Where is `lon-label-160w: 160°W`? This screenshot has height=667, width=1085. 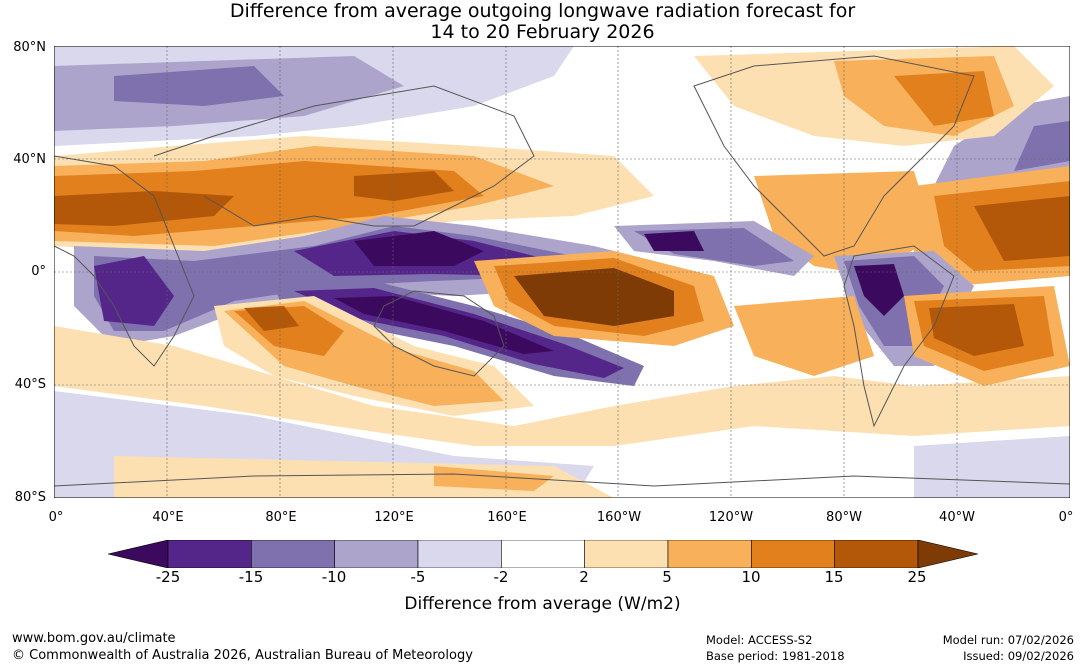
lon-label-160w: 160°W is located at coordinates (619, 517).